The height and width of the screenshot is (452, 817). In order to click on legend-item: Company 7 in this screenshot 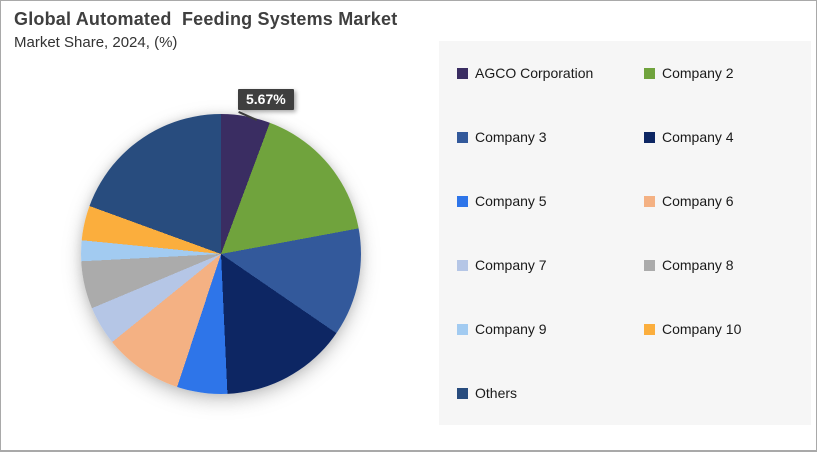, I will do `click(550, 265)`.